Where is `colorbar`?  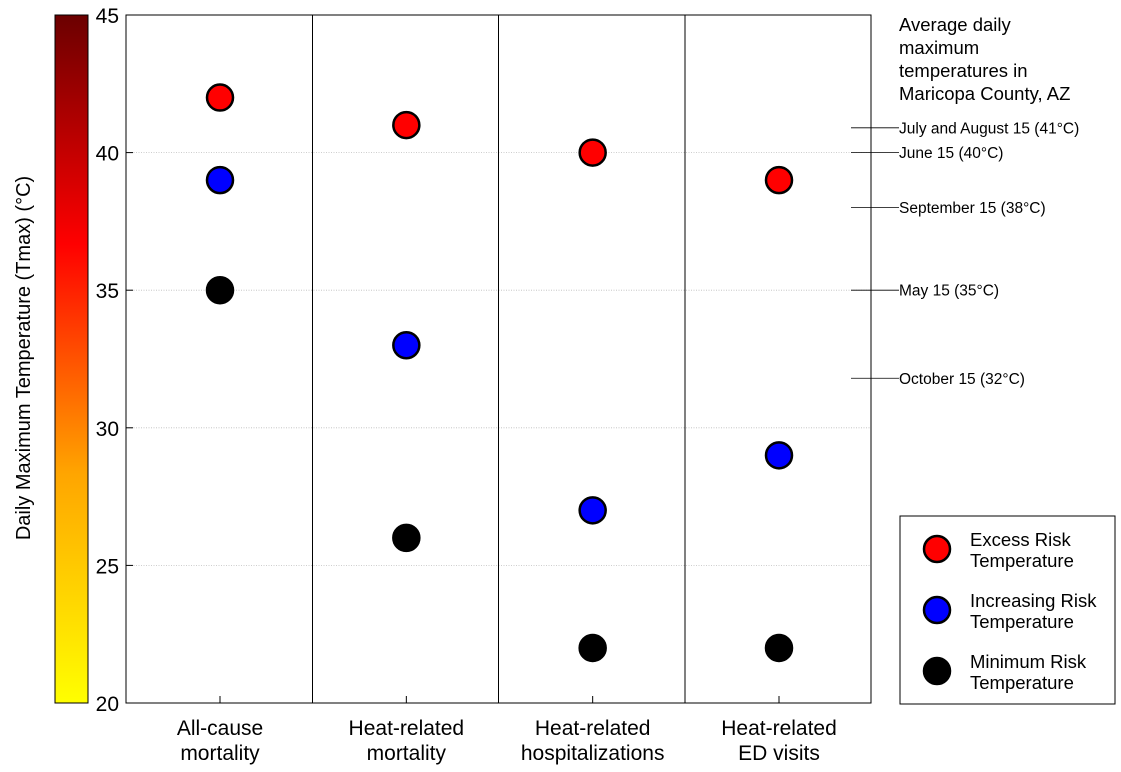 colorbar is located at coordinates (71, 359).